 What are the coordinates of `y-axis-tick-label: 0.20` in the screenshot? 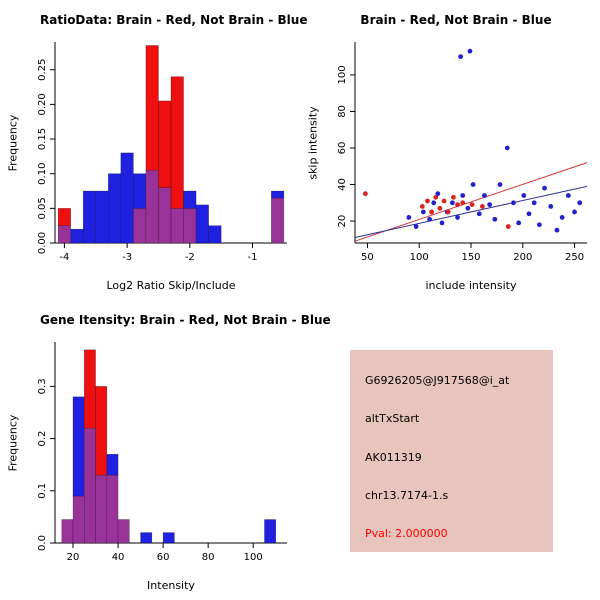 It's located at (42, 104).